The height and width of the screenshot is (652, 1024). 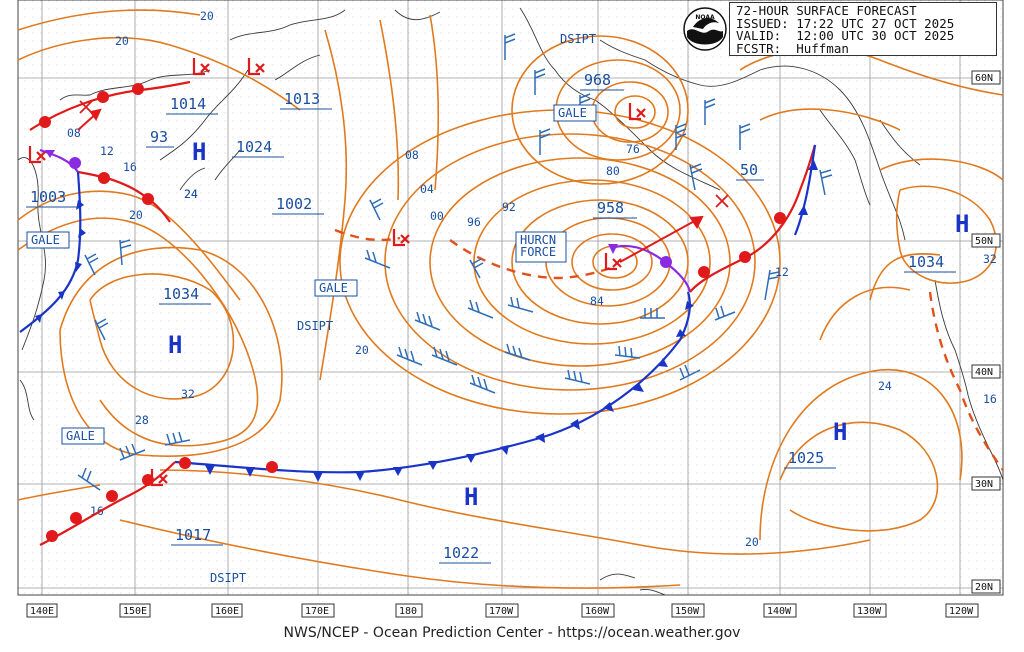 What do you see at coordinates (294, 204) in the screenshot?
I see `pressure-center-value: 1002` at bounding box center [294, 204].